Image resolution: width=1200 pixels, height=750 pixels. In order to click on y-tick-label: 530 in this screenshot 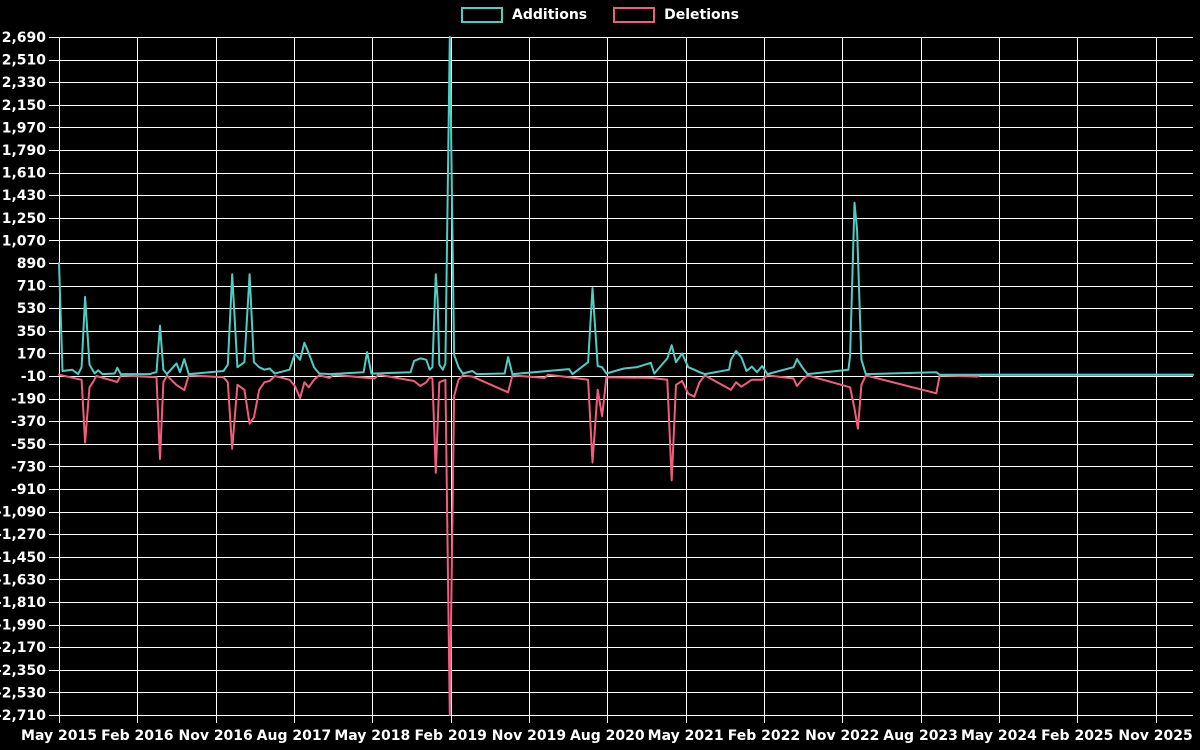, I will do `click(31, 309)`.